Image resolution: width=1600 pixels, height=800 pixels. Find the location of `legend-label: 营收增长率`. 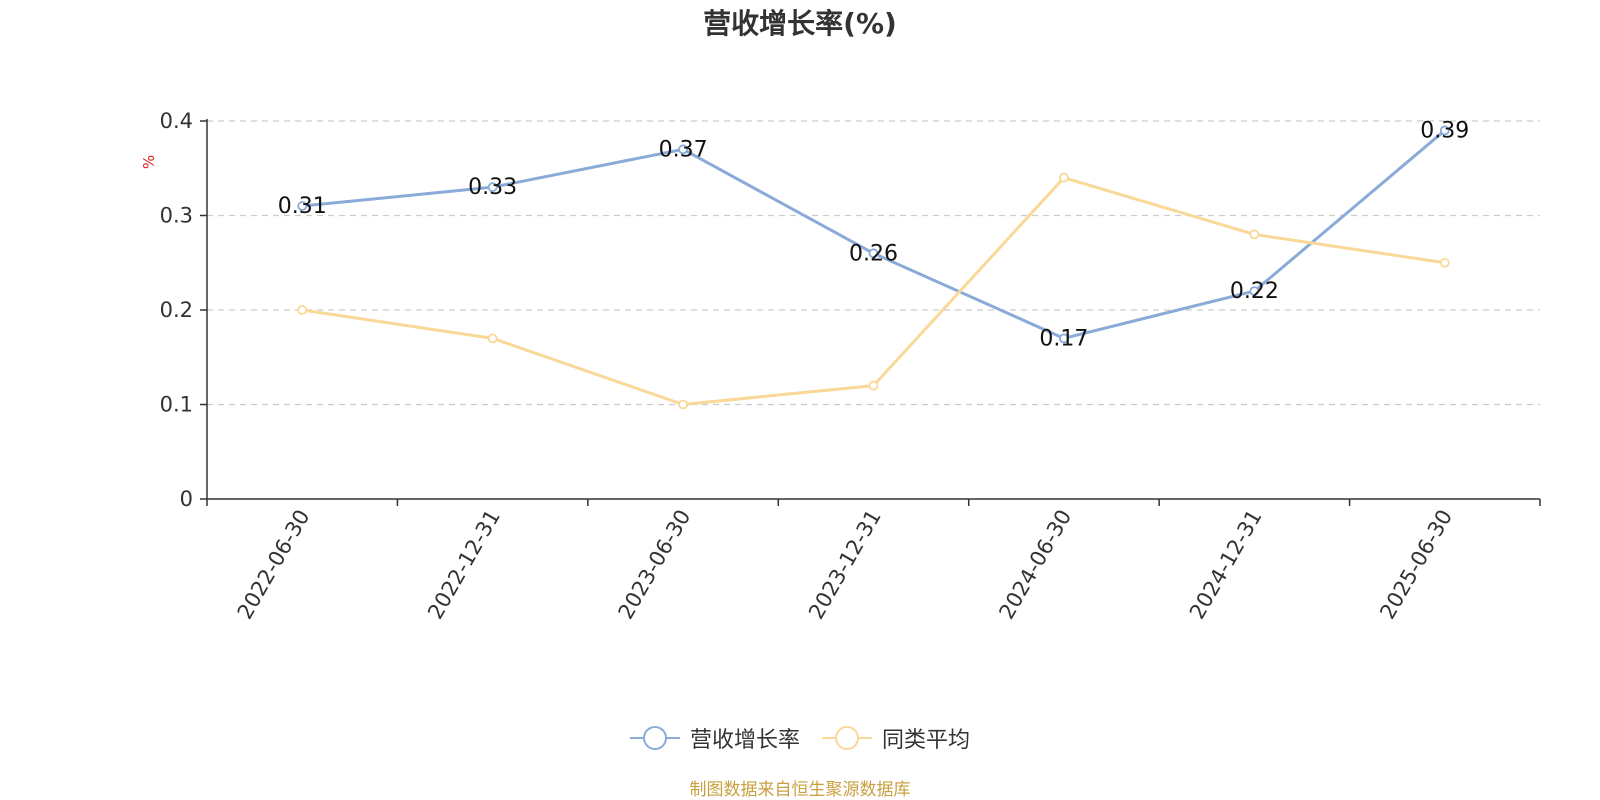

legend-label: 营收增长率 is located at coordinates (744, 740).